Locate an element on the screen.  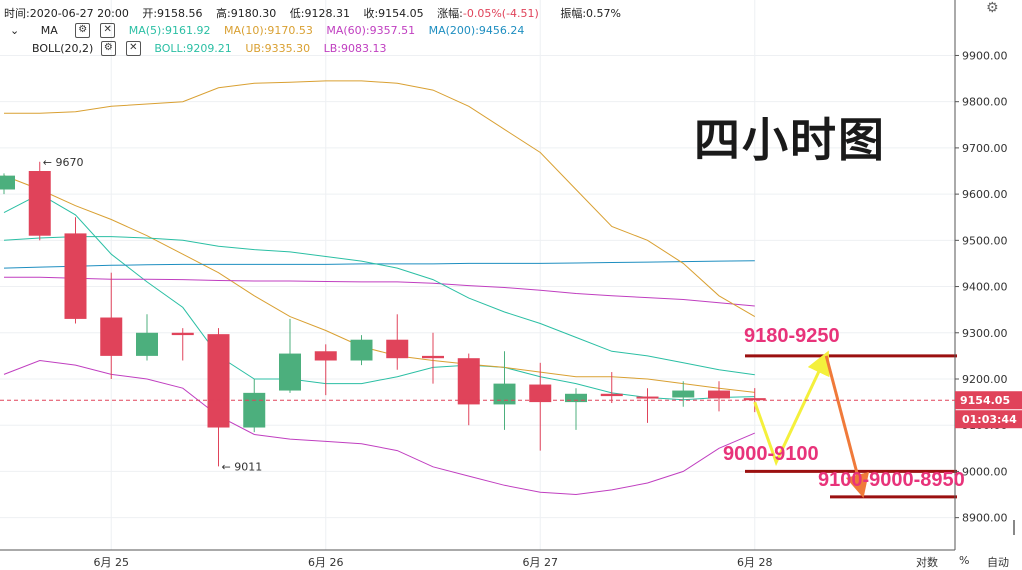
high-label: 高:9180.30 is located at coordinates (246, 13).